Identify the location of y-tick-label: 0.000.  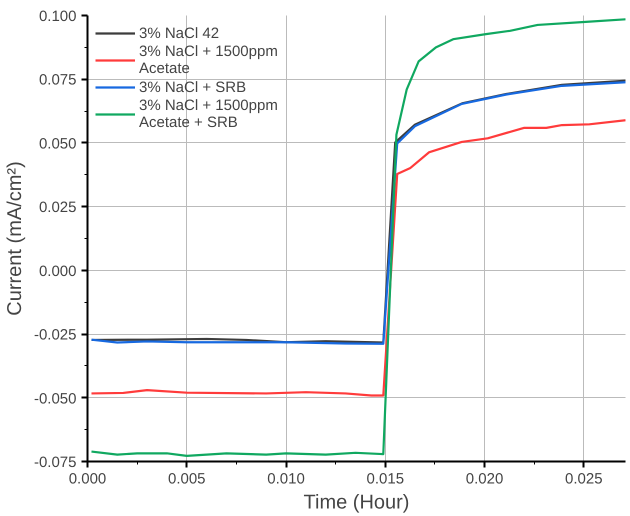
(57, 271).